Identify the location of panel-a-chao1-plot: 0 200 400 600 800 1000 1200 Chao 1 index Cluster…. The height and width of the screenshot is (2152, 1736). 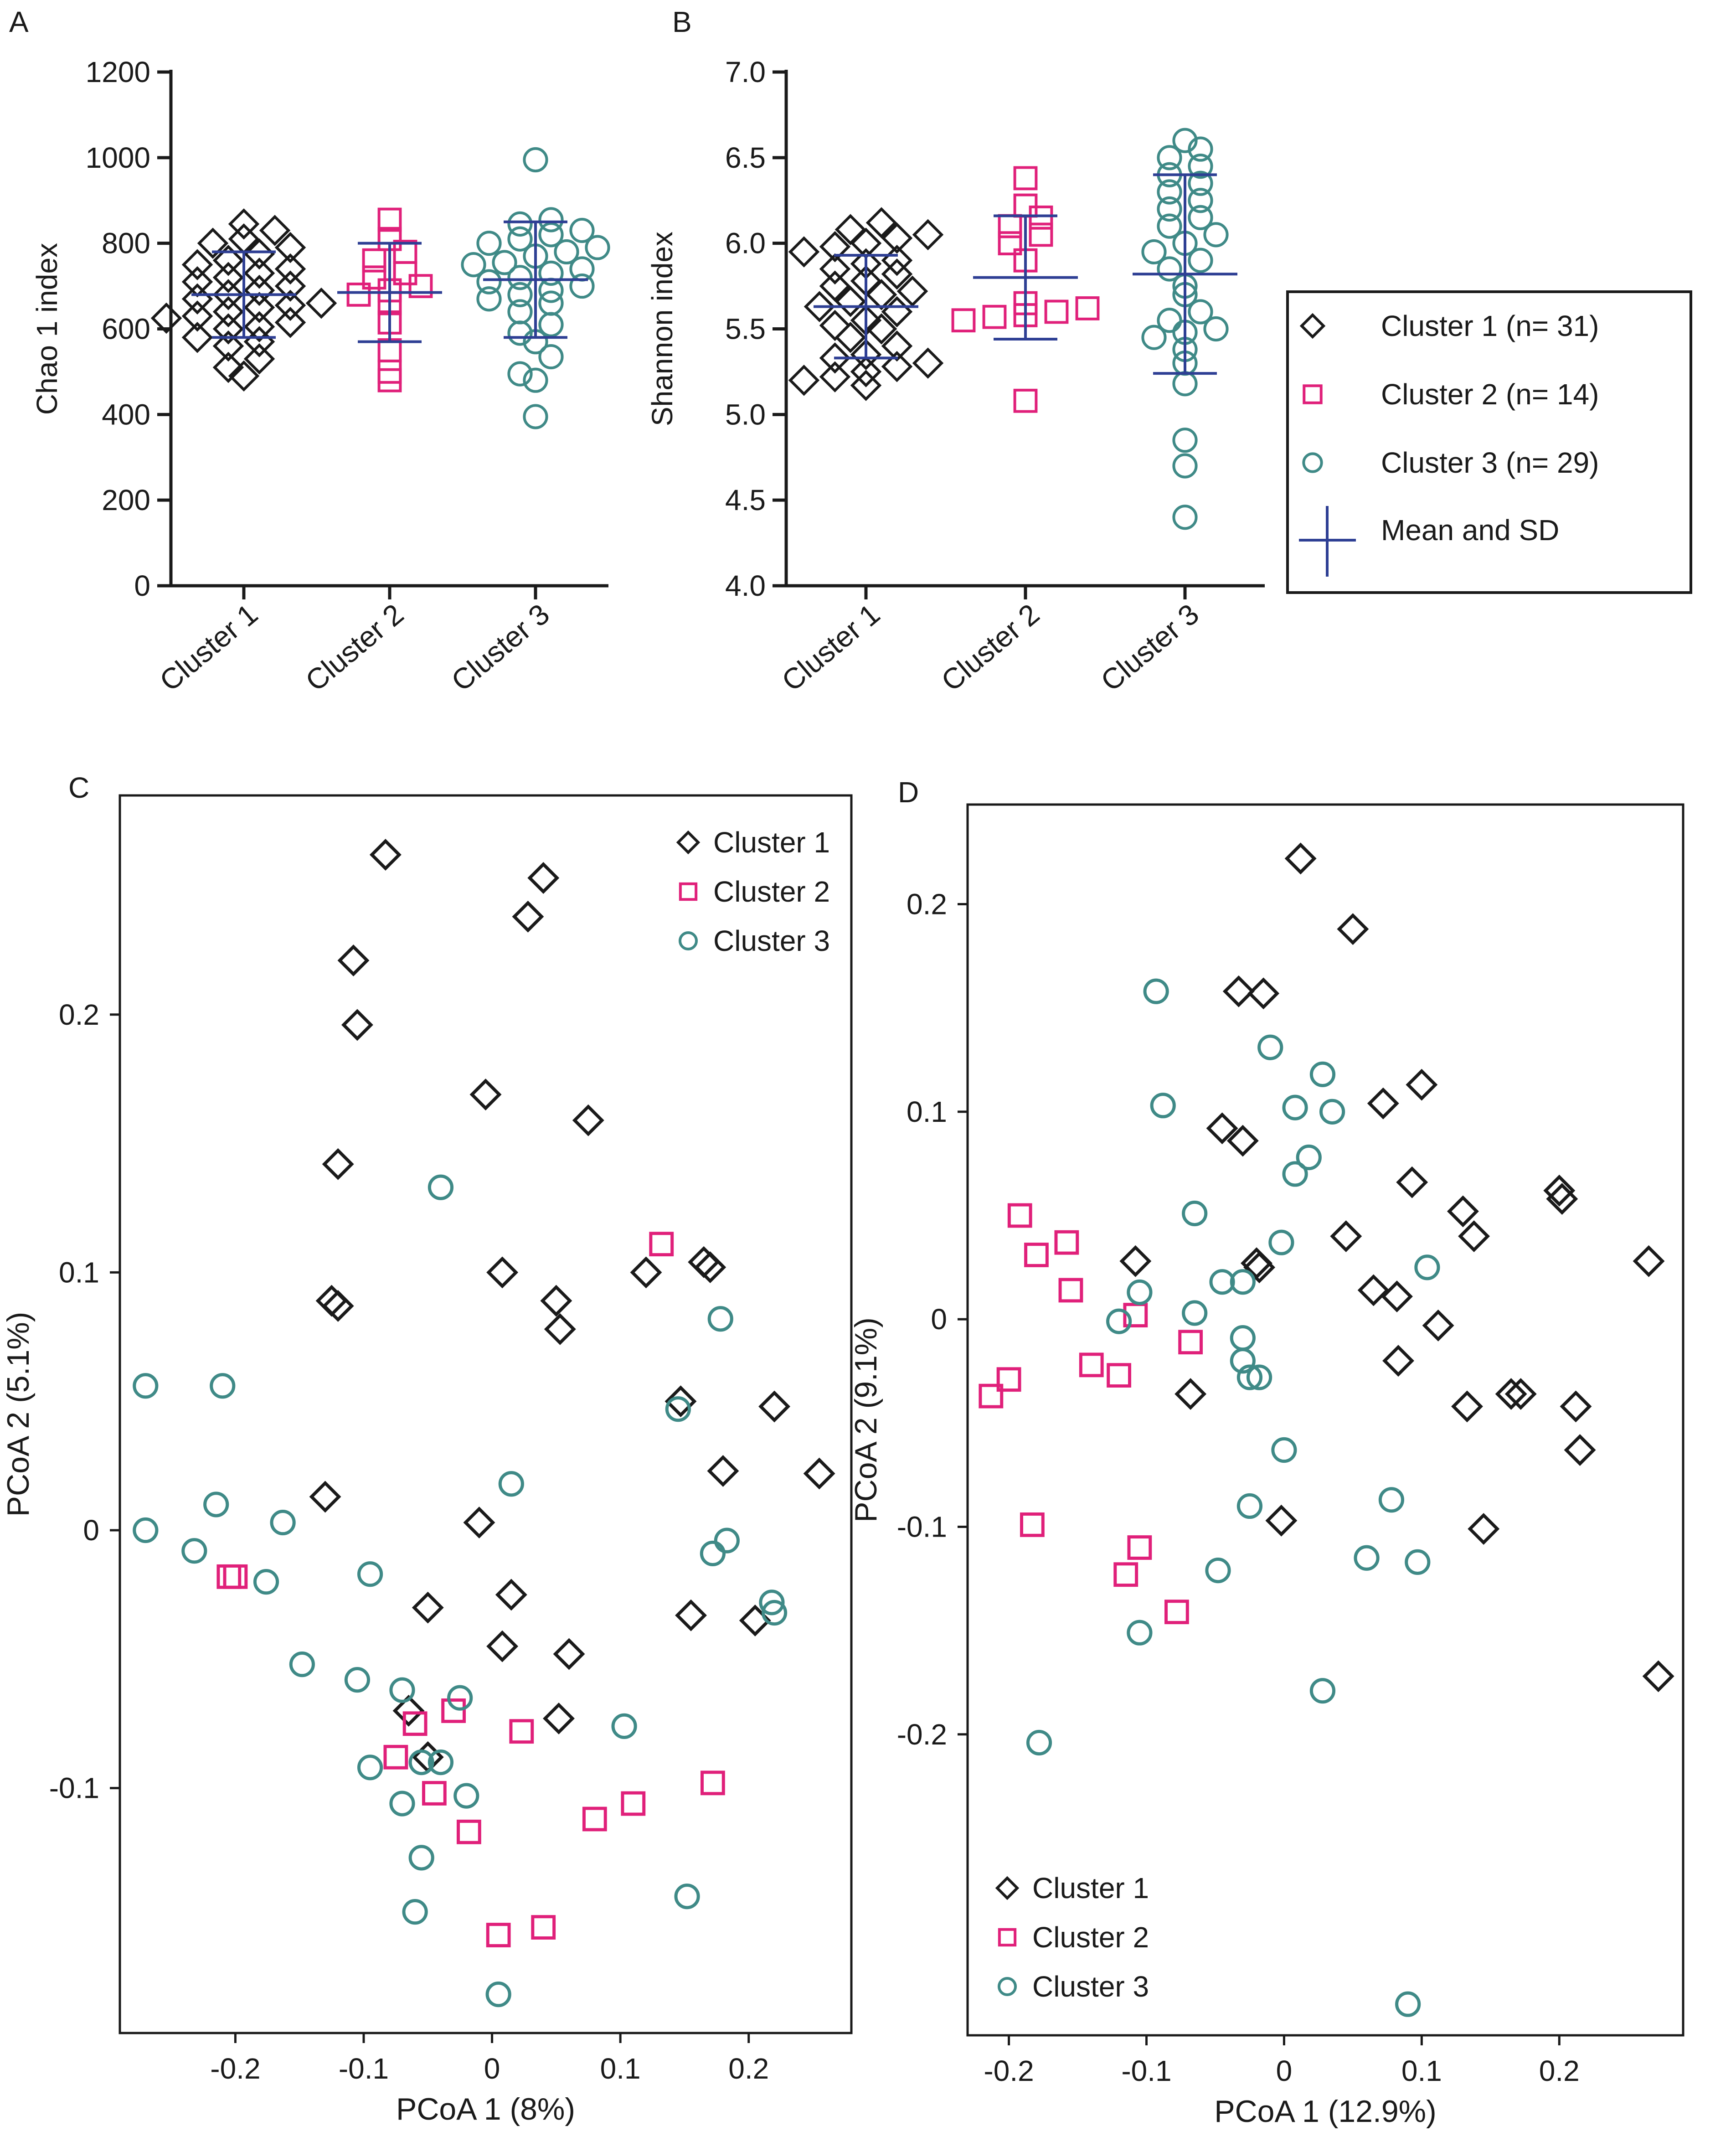
(320, 377).